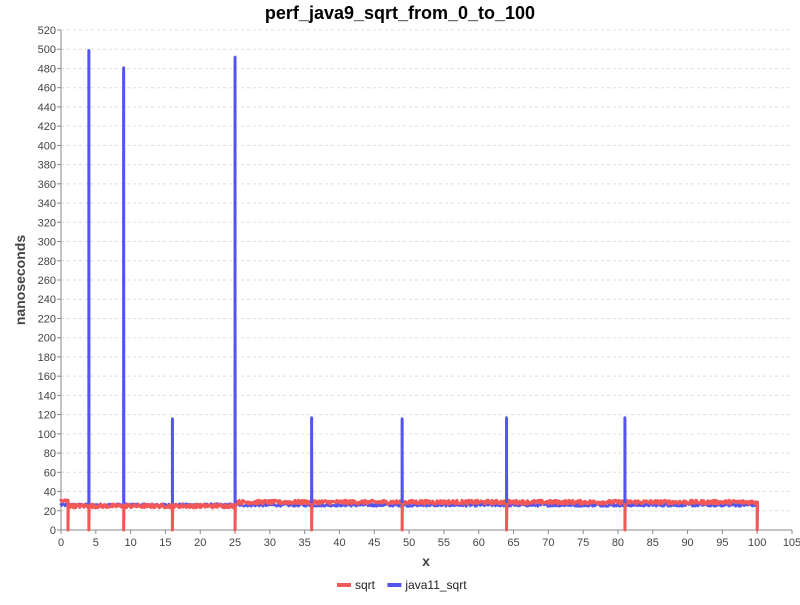  I want to click on y-tick-label: 200, so click(47, 339).